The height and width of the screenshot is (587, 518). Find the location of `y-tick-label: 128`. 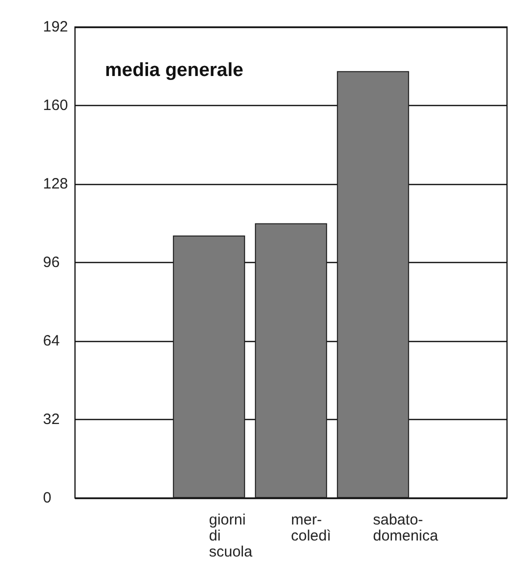

y-tick-label: 128 is located at coordinates (55, 184).